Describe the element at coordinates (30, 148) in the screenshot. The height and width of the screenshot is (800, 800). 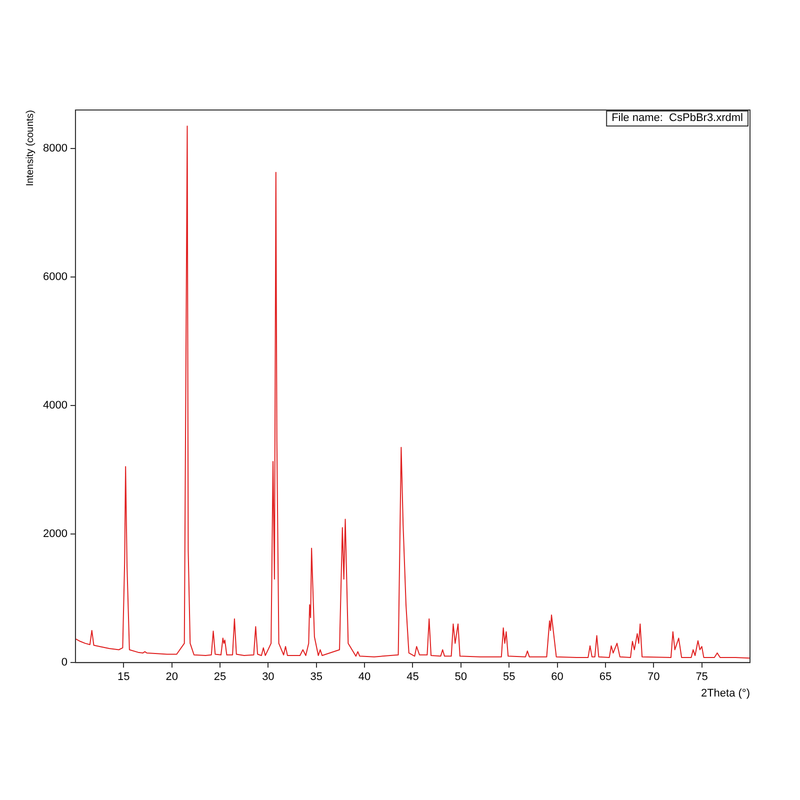
I see `y-axis-title: Intensity (counts)` at that location.